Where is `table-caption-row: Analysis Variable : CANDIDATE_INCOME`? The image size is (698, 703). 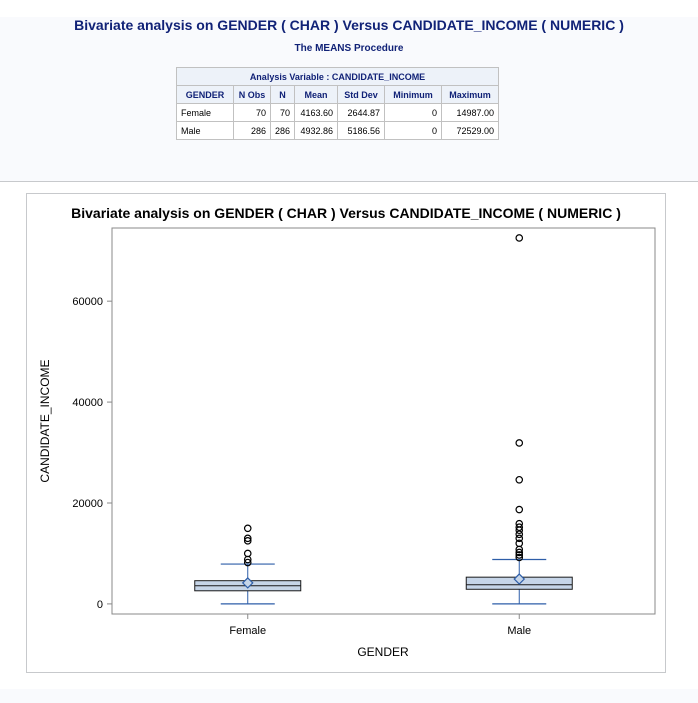
table-caption-row: Analysis Variable : CANDIDATE_INCOME is located at coordinates (337, 76).